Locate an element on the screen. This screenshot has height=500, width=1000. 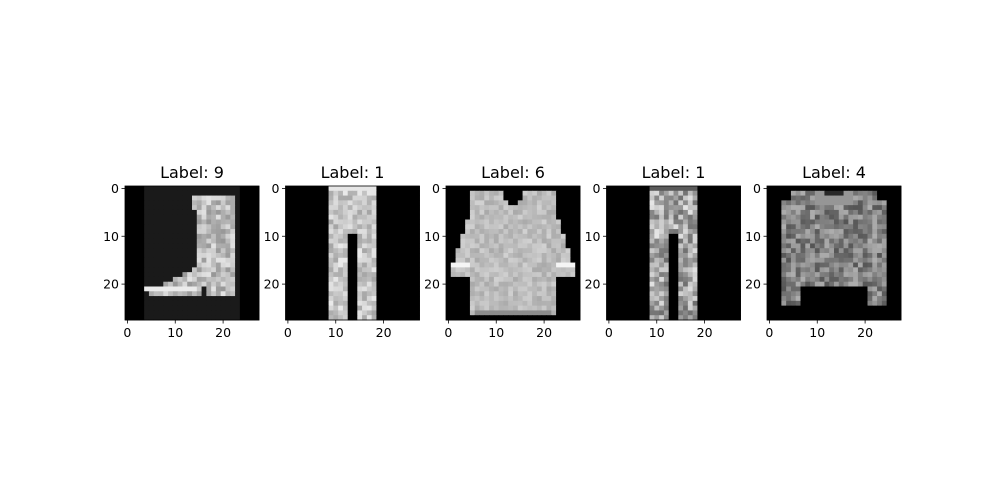
panel-4-image is located at coordinates (673, 253).